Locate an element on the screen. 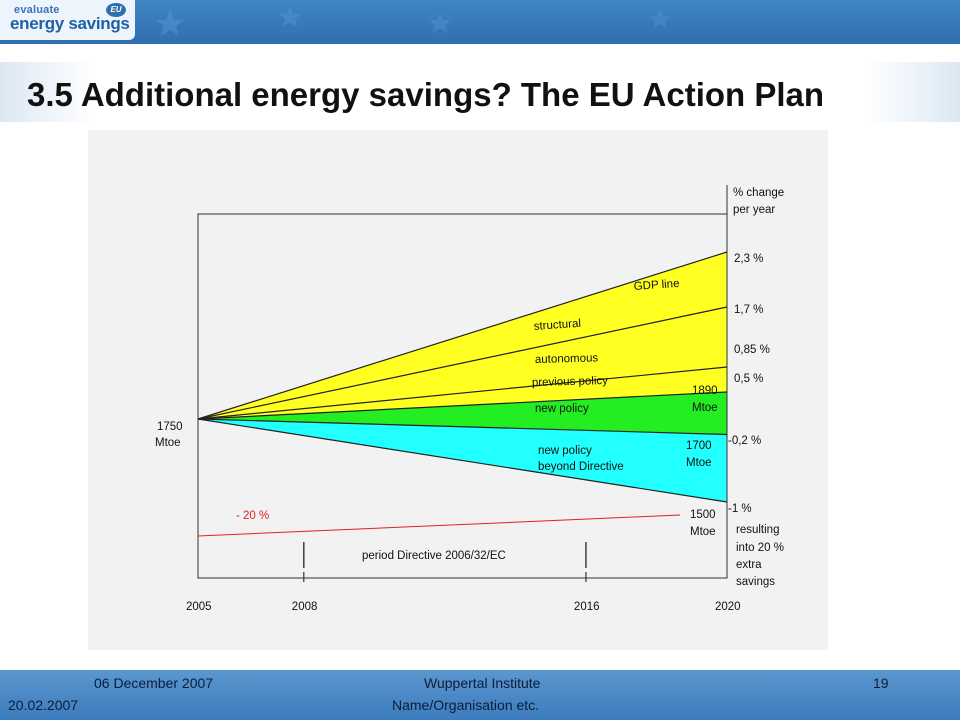  xtick-label: 2008 is located at coordinates (305, 607).